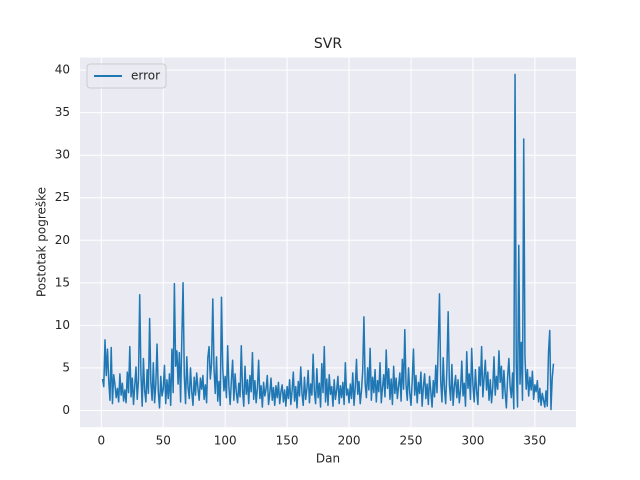 This screenshot has width=640, height=480. What do you see at coordinates (62, 70) in the screenshot?
I see `y-tick-label: 40` at bounding box center [62, 70].